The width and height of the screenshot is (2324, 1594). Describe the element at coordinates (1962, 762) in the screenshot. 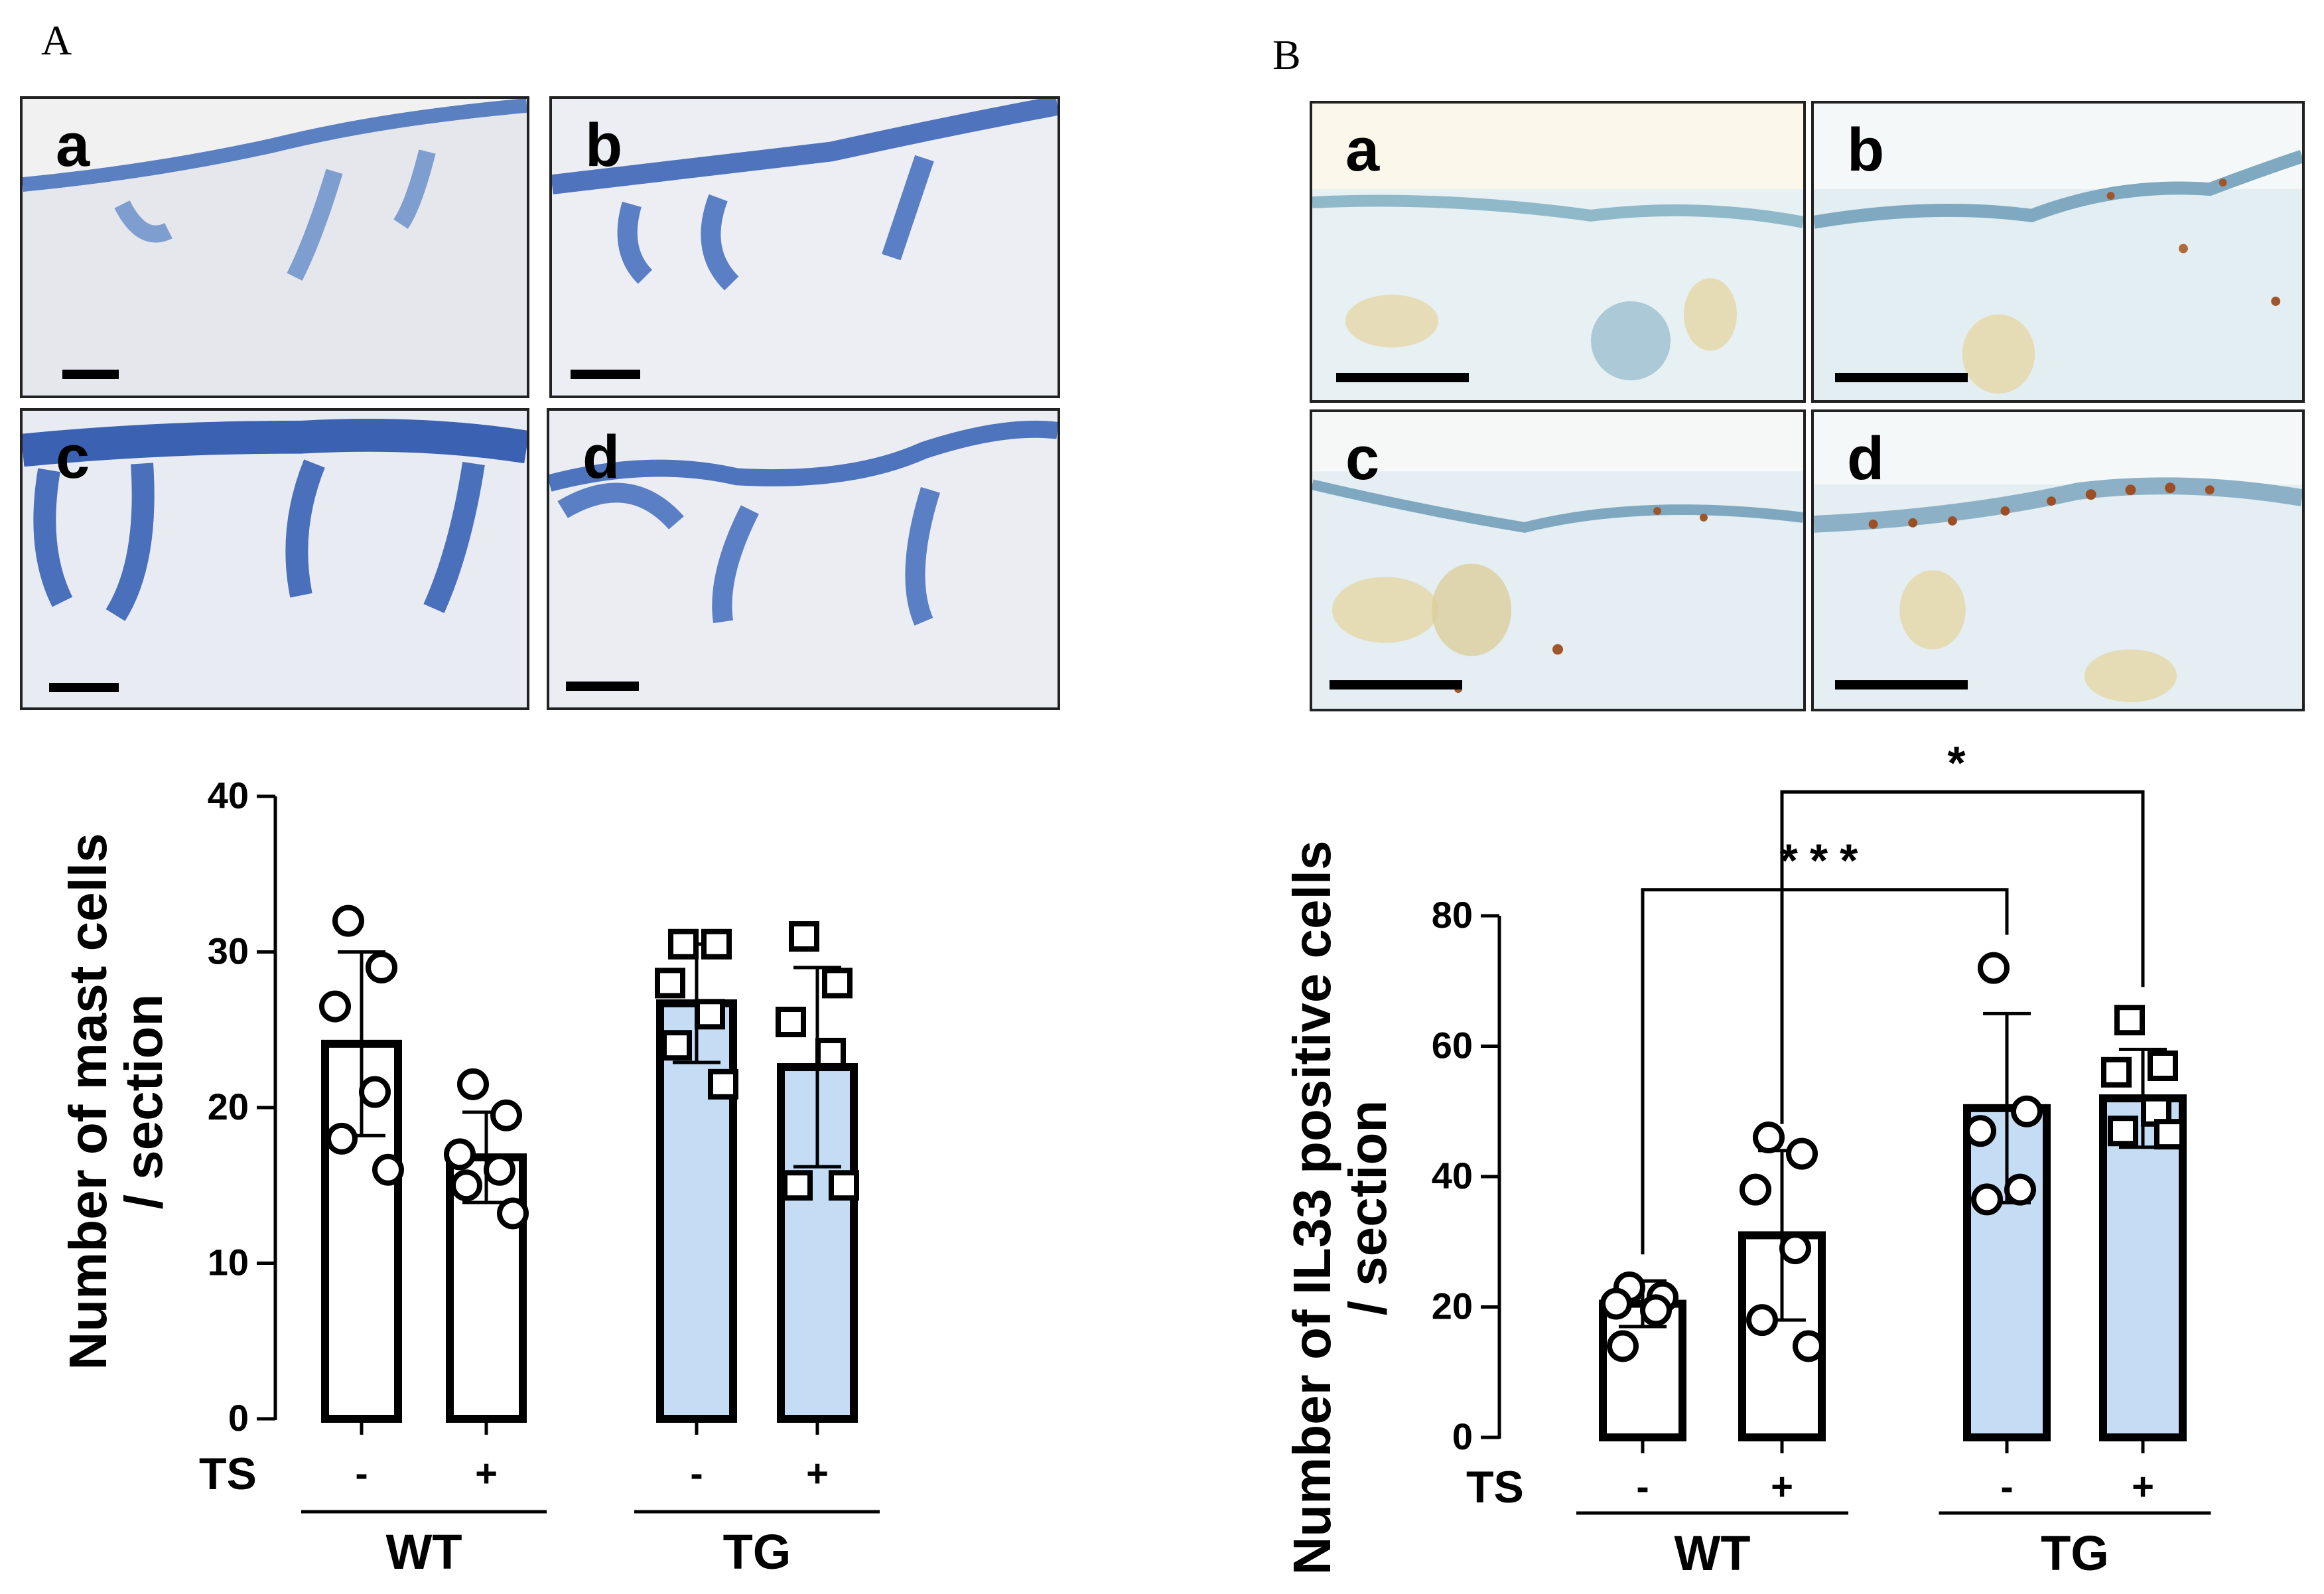

I see `significance-label: *` at that location.